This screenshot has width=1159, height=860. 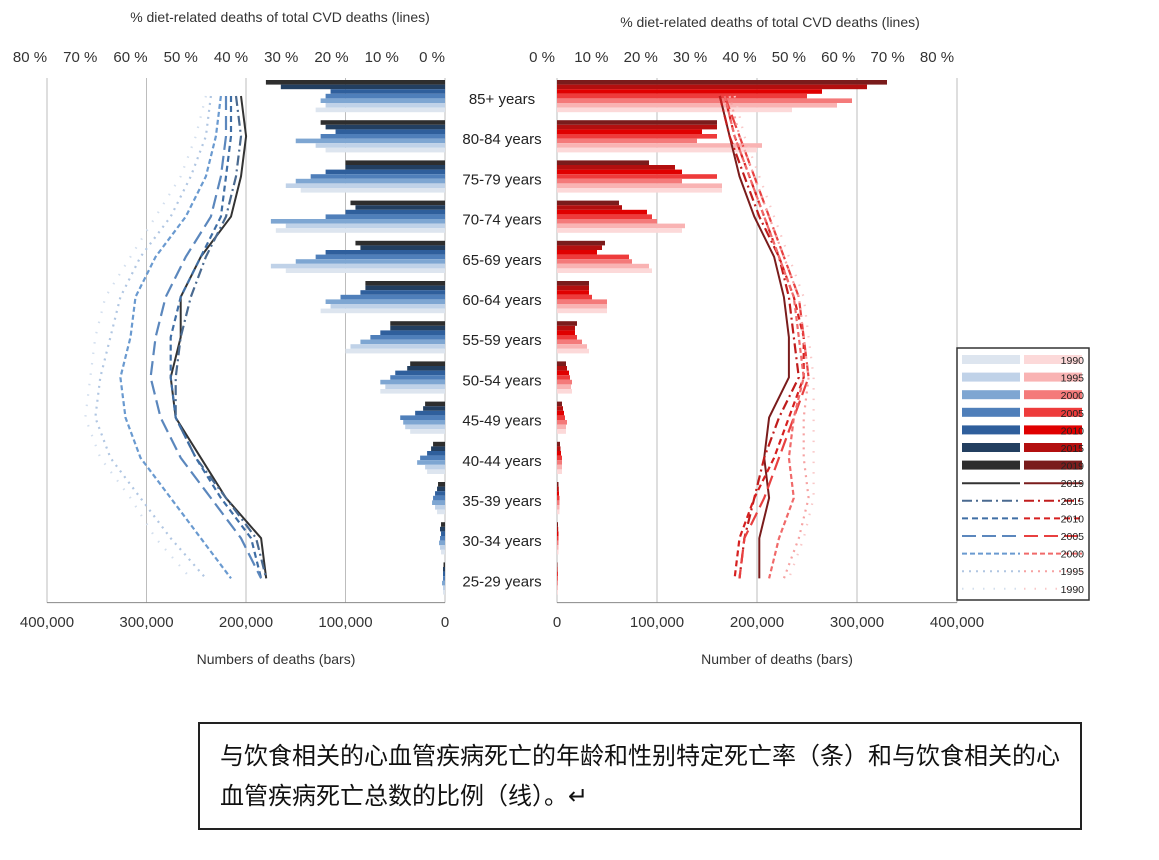 I want to click on age-label: 40-44 years, so click(x=501, y=461).